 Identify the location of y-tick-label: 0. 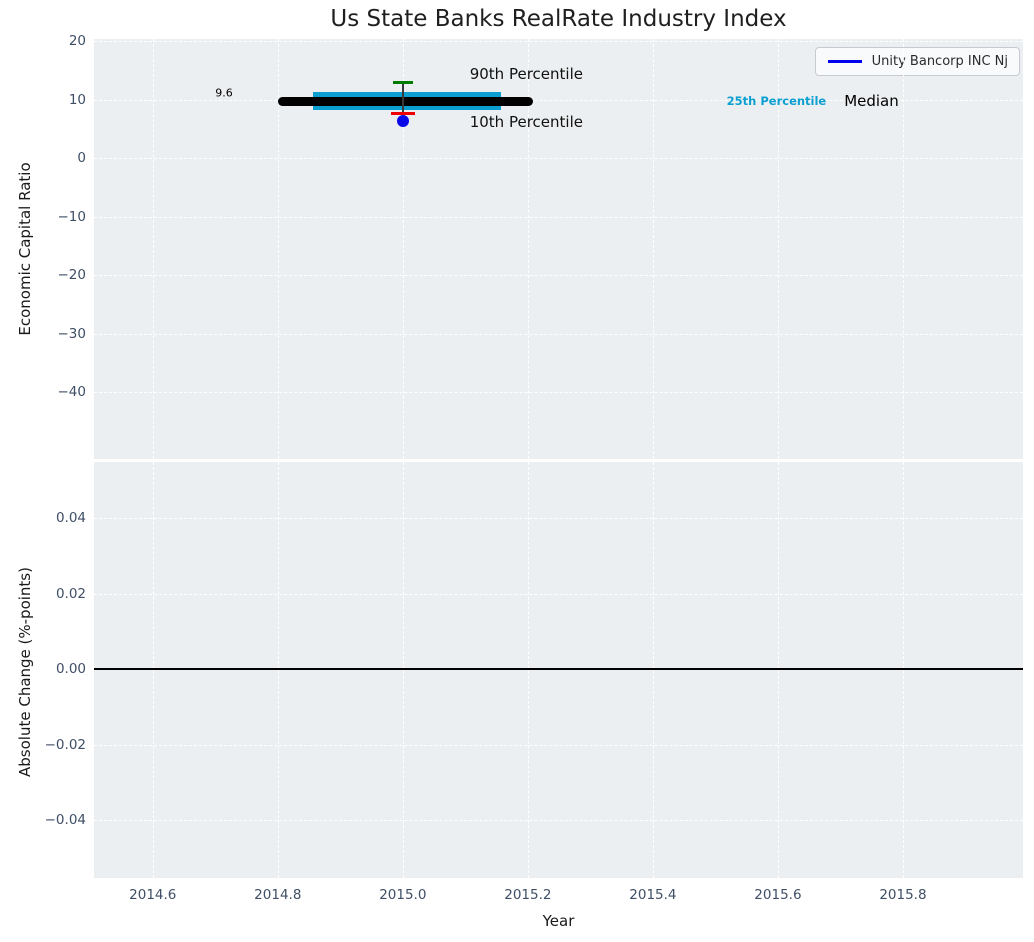
(81, 158).